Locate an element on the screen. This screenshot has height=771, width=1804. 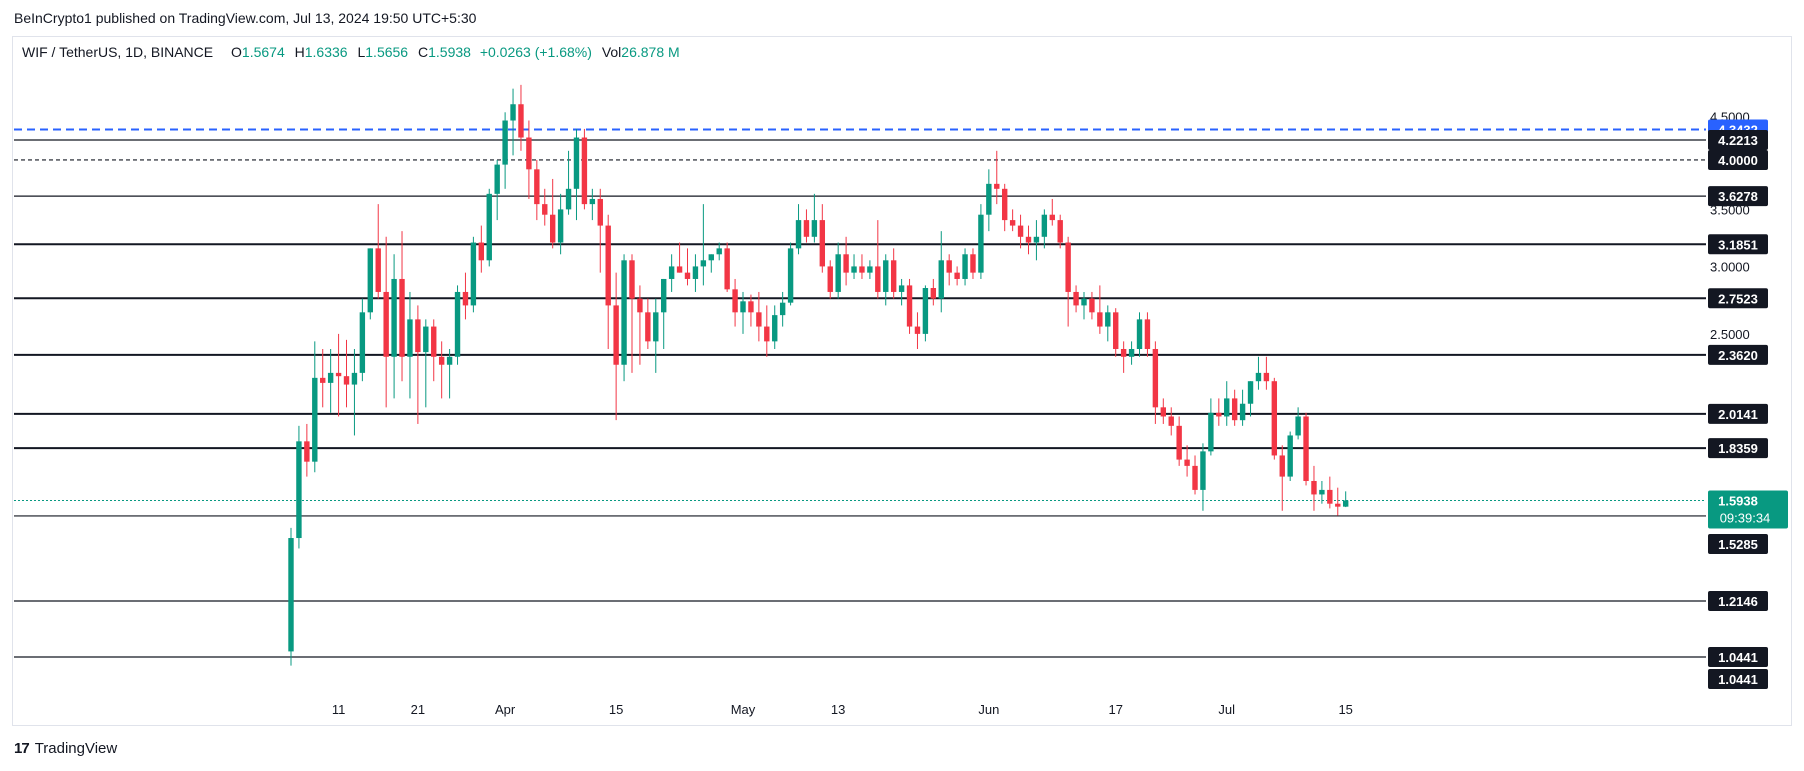
svg-text: 2.3620 is located at coordinates (1738, 355).